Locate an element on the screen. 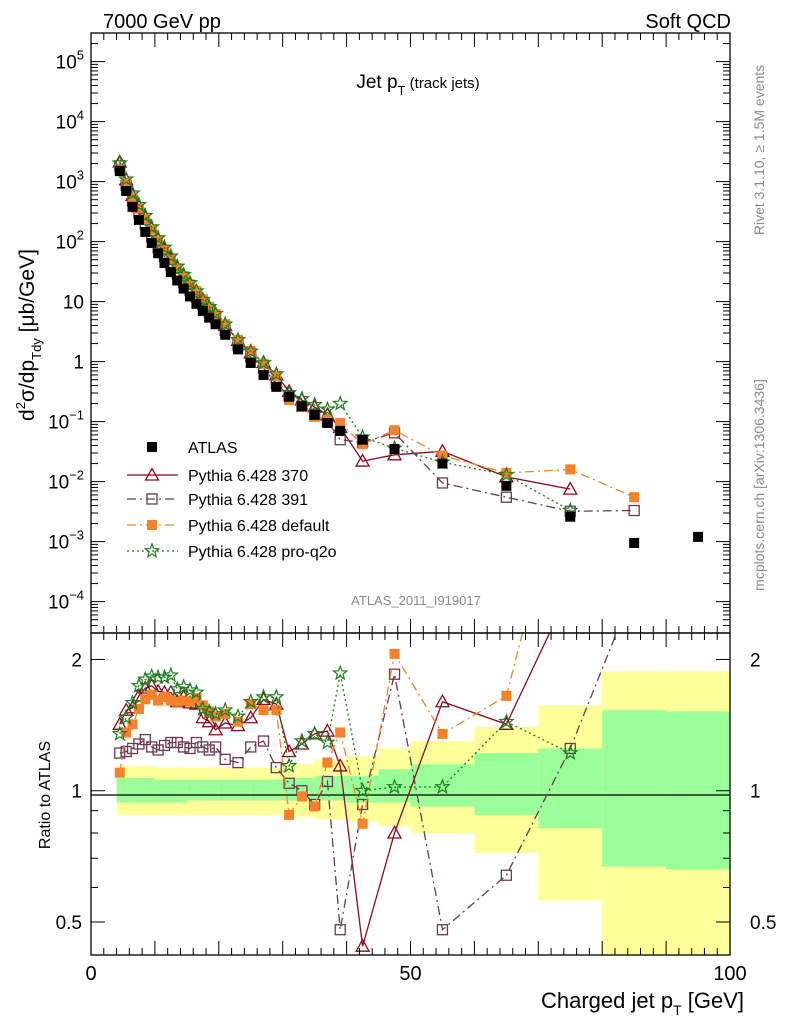  legend-label-pythia-6-428-391: Pythia 6.428 391 is located at coordinates (248, 500).